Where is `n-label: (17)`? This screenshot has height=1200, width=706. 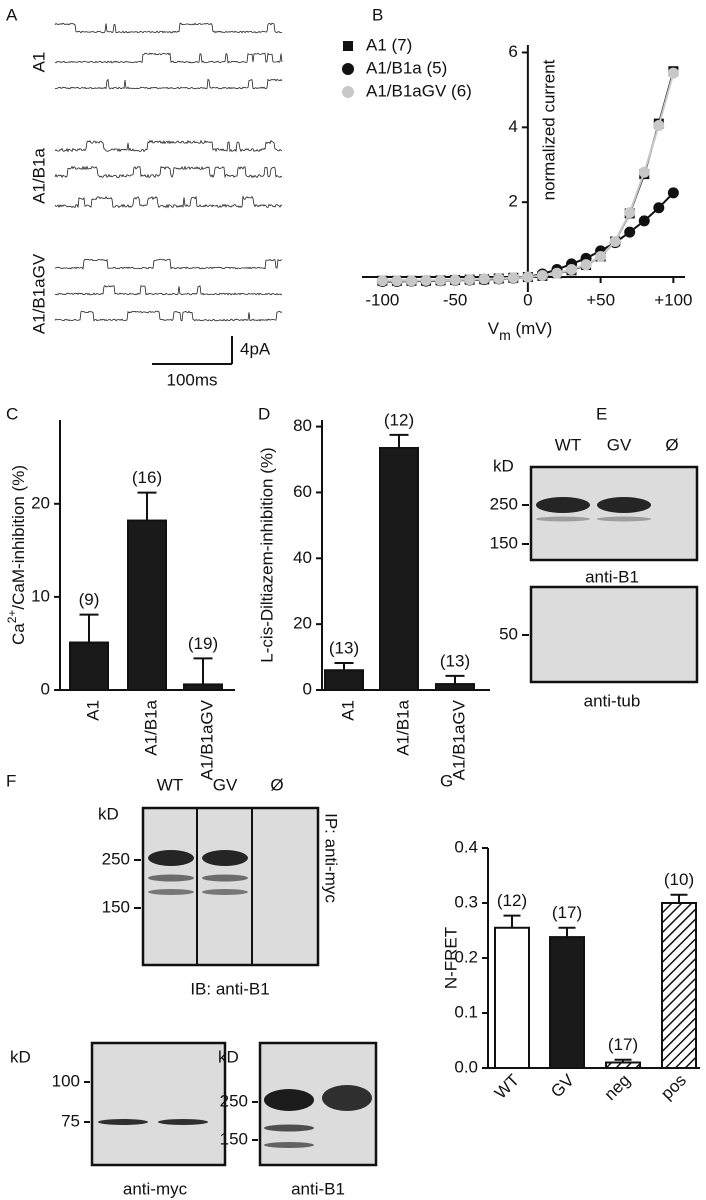 n-label: (17) is located at coordinates (567, 912).